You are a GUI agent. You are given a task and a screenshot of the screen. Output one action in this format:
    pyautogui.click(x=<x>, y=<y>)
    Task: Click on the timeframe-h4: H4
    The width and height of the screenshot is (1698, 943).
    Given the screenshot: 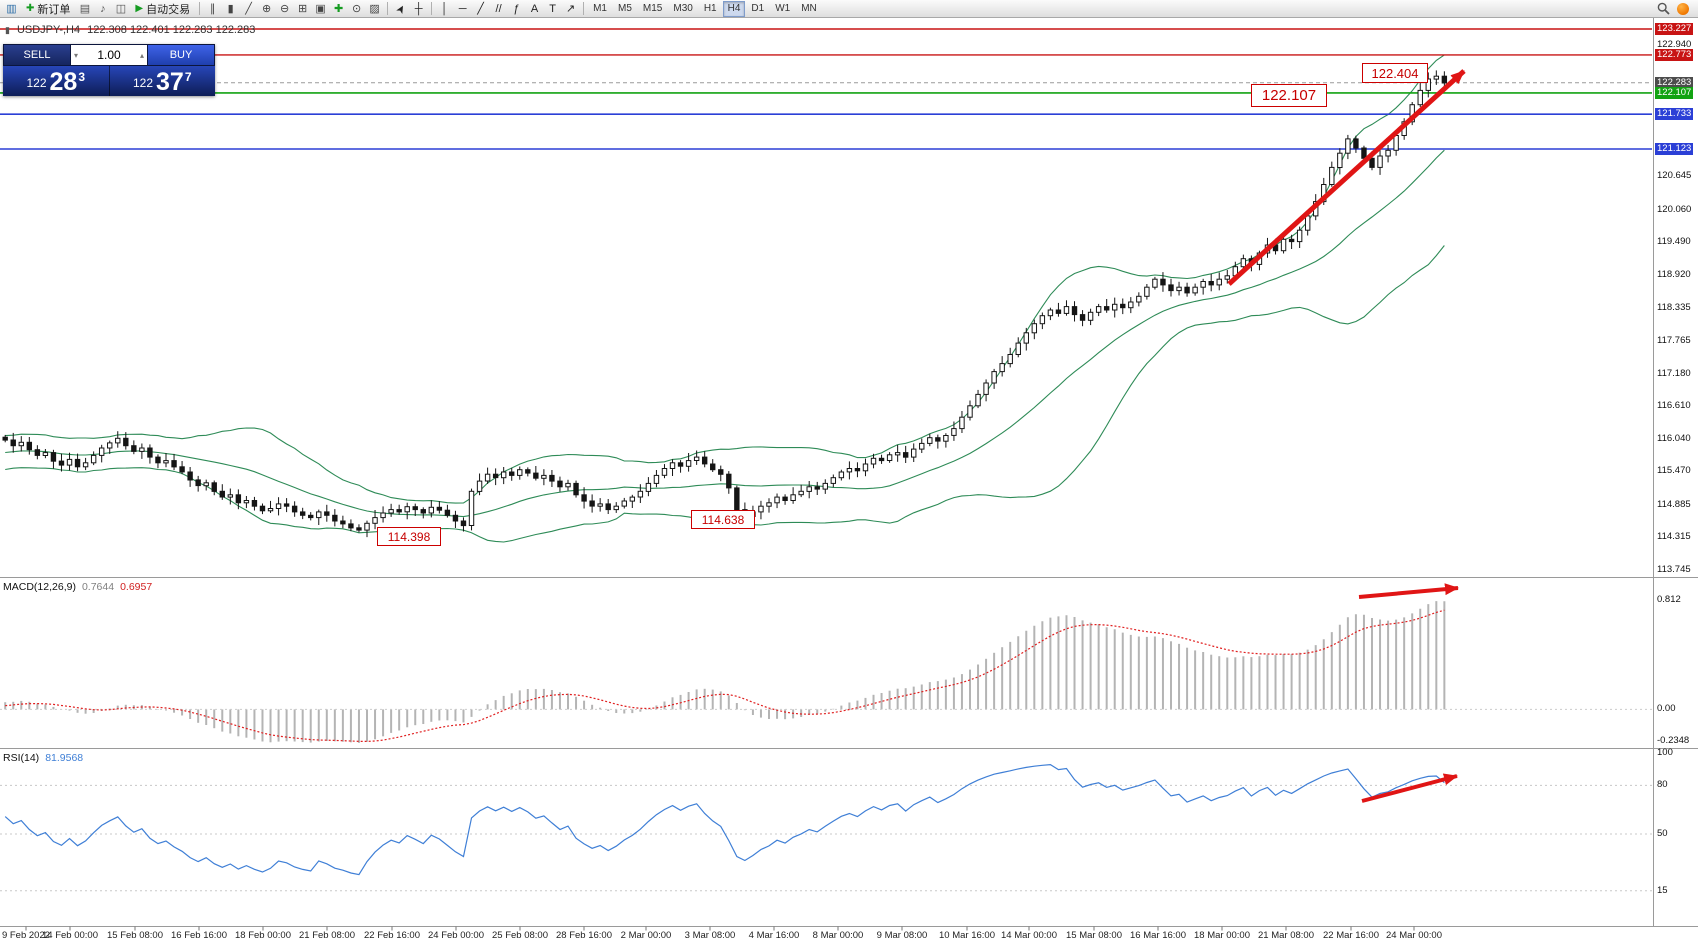 What is the action you would take?
    pyautogui.click(x=734, y=8)
    